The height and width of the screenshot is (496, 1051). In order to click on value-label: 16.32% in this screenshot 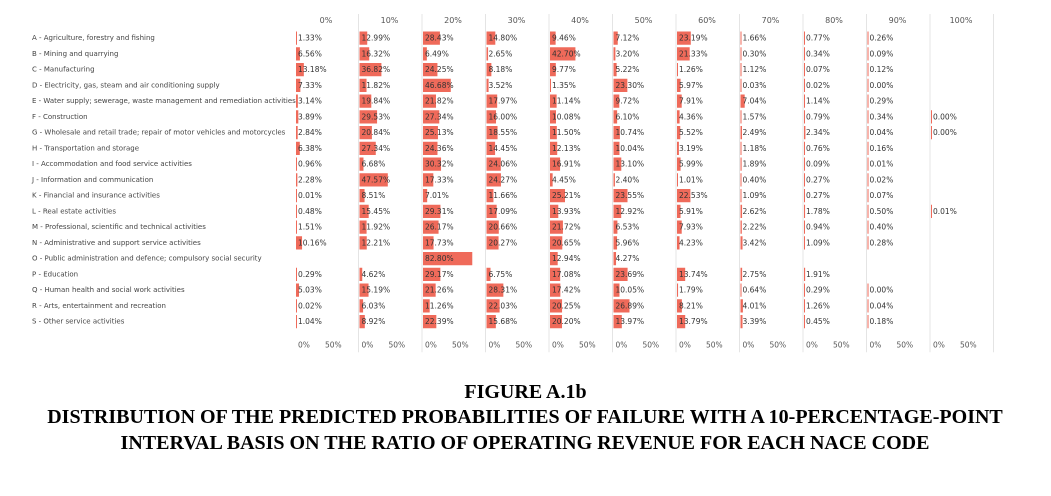, I will do `click(376, 53)`.